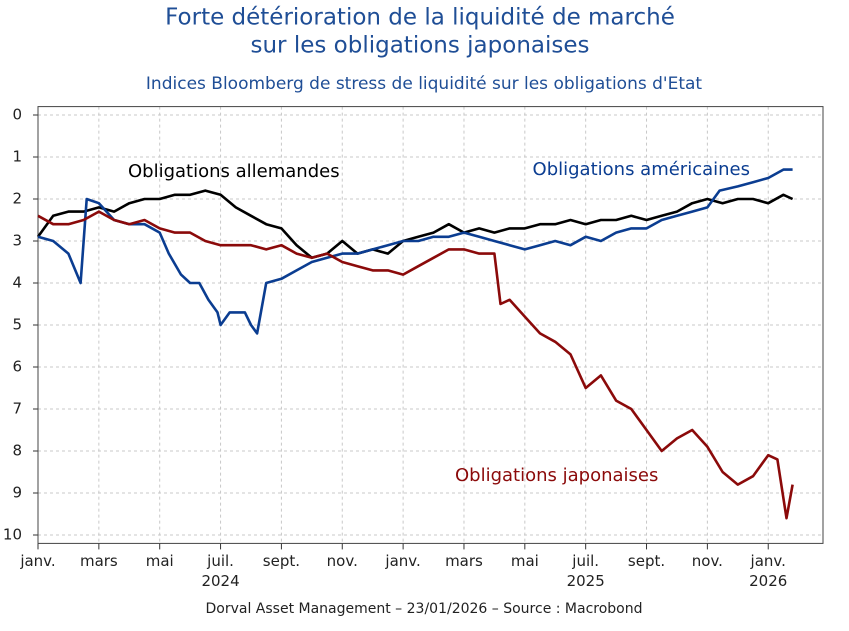 The image size is (849, 631). Describe the element at coordinates (17, 199) in the screenshot. I see `y-tick-label: 2` at that location.